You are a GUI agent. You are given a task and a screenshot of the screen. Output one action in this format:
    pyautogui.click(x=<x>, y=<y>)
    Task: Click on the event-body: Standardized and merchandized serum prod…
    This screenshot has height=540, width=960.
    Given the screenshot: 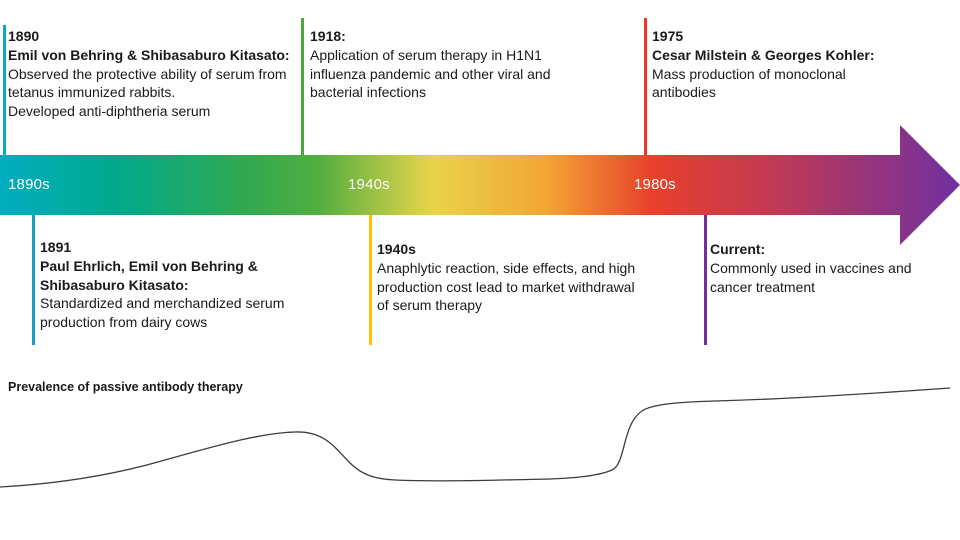 What is the action you would take?
    pyautogui.click(x=162, y=312)
    